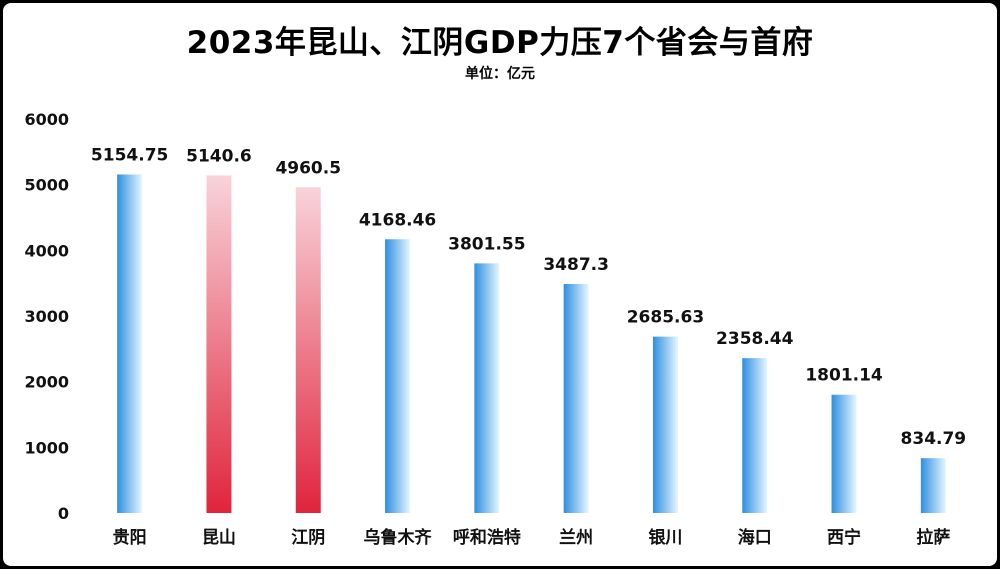 This screenshot has height=569, width=1000. I want to click on chart-subtitle: 单位：亿元, so click(500, 74).